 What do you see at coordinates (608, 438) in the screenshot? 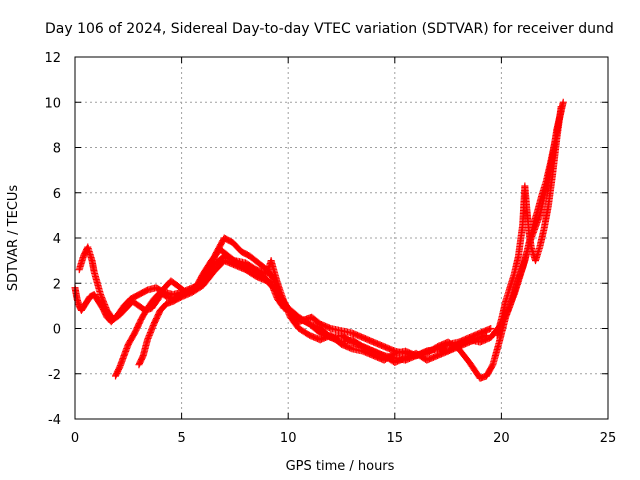
I see `x-tick-label: 25` at bounding box center [608, 438].